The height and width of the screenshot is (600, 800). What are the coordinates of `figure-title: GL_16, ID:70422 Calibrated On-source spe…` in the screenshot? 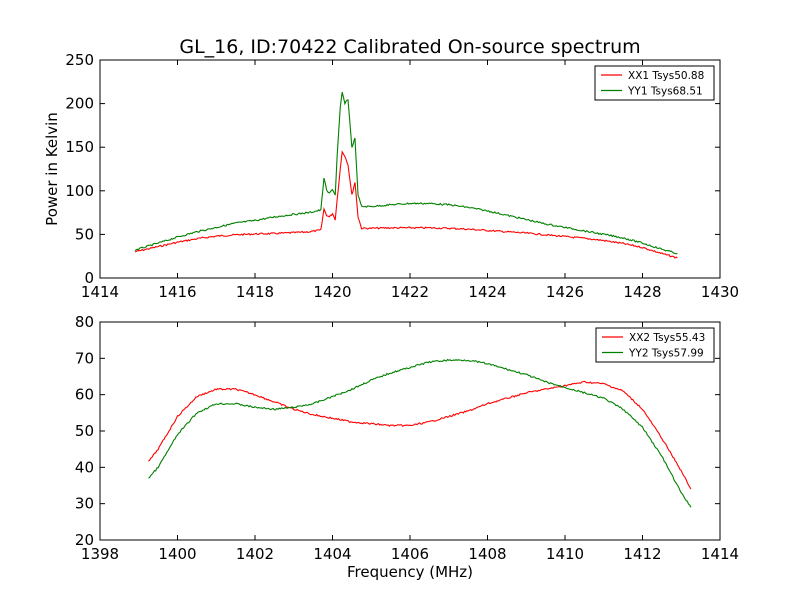 It's located at (409, 47).